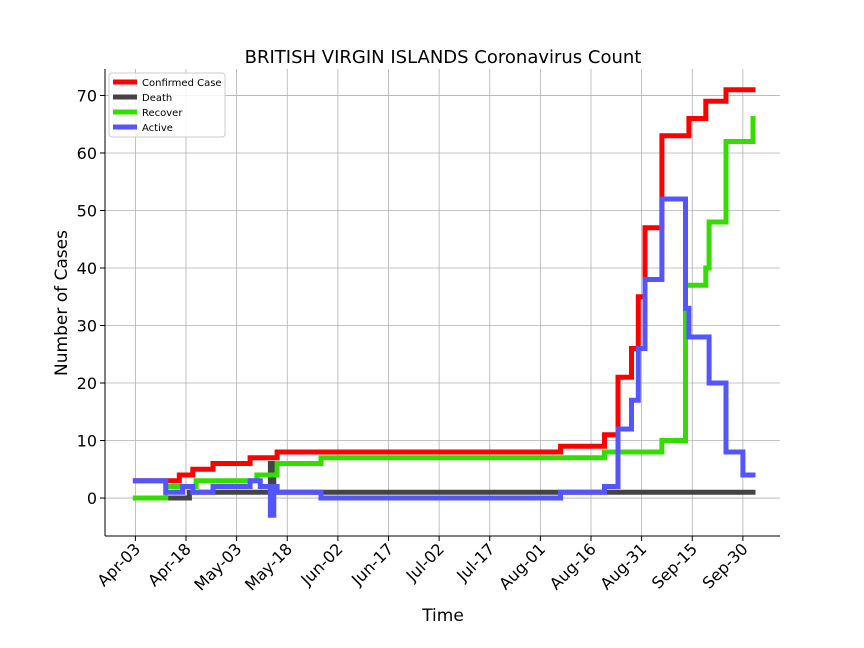 Image resolution: width=864 pixels, height=648 pixels. What do you see at coordinates (87, 95) in the screenshot?
I see `y-tick-label: 70` at bounding box center [87, 95].